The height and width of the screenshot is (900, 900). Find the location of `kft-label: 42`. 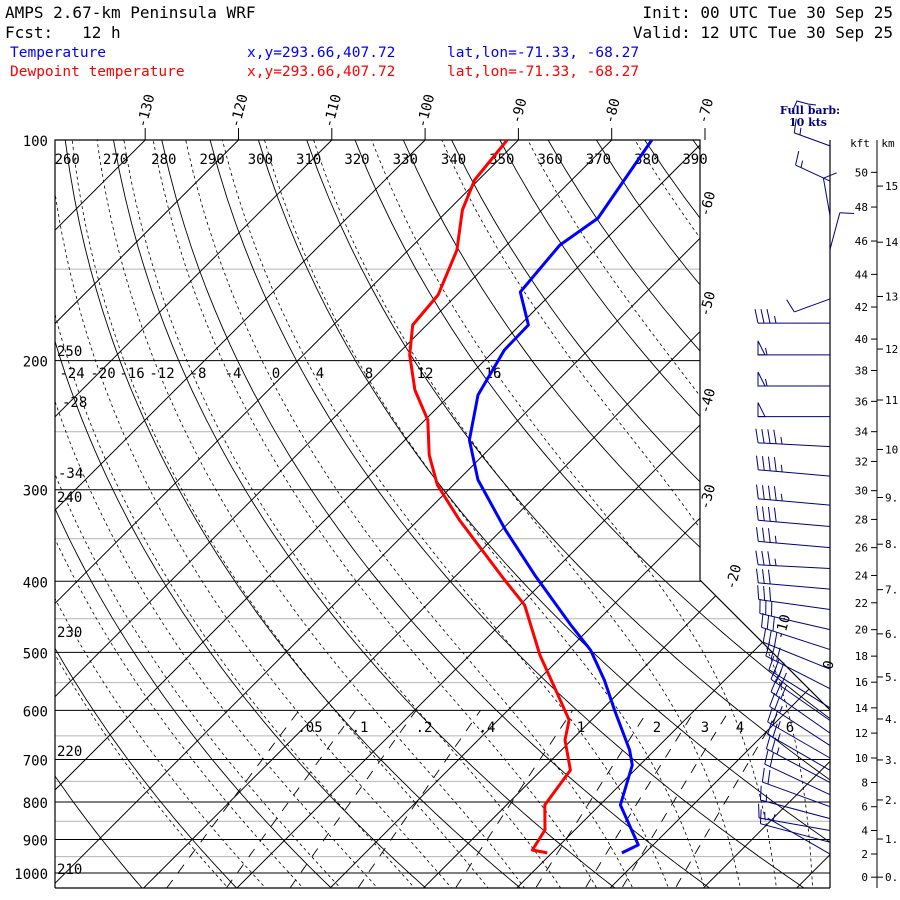

kft-label: 42 is located at coordinates (861, 307).